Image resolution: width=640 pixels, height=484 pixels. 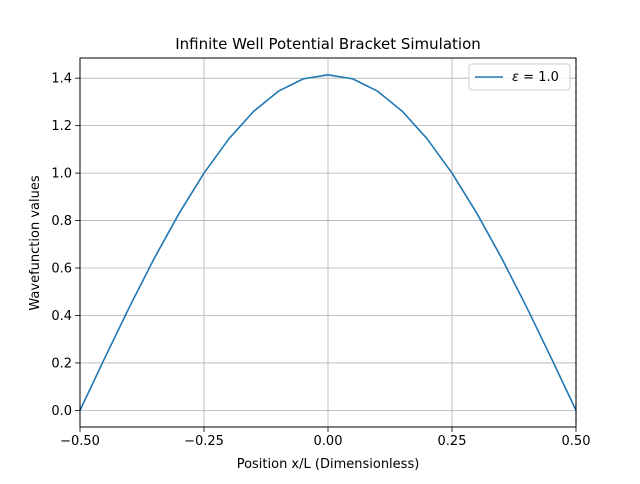 I want to click on legend-label: ε = 1.0, so click(x=535, y=77).